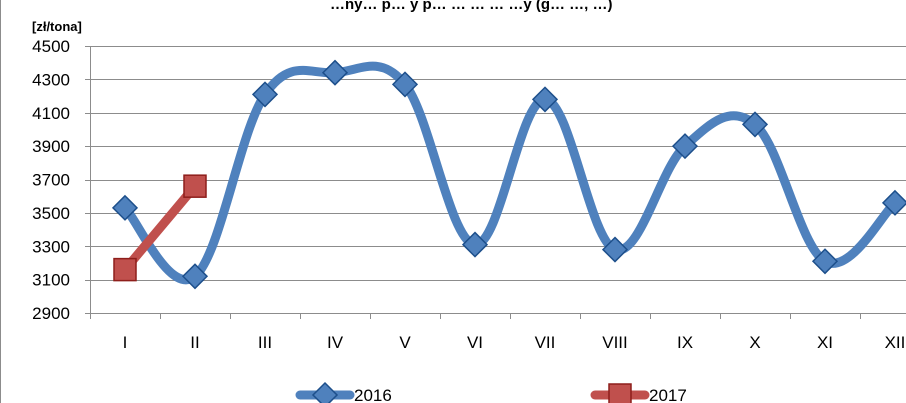  I want to click on series-2017, so click(160, 228).